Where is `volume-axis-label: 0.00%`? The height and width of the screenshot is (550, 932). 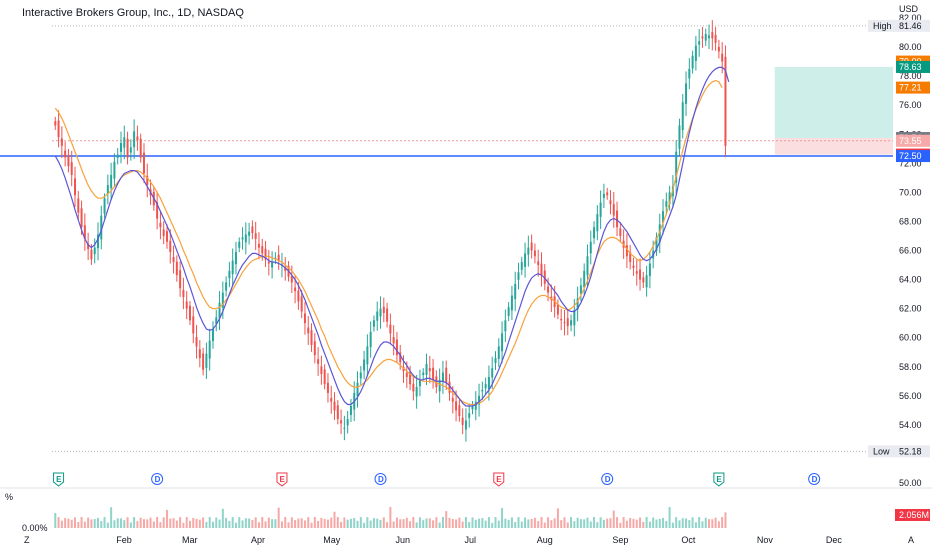 volume-axis-label: 0.00% is located at coordinates (35, 528).